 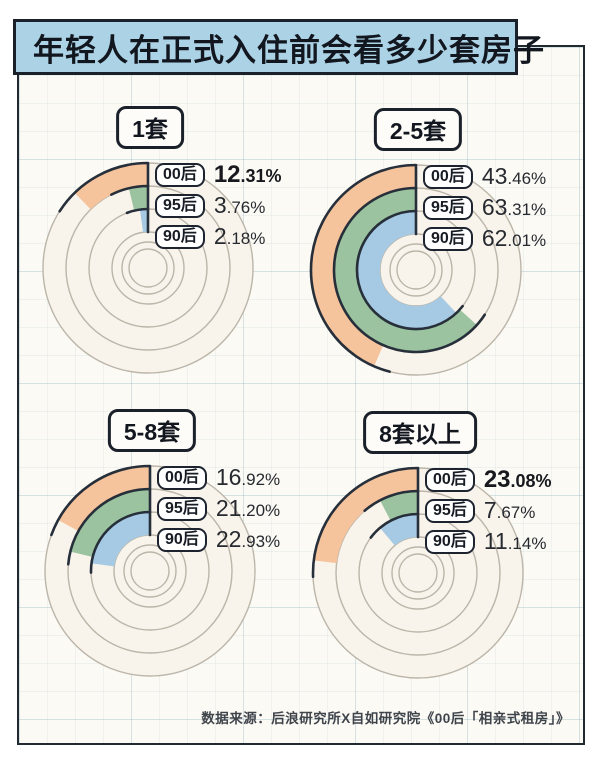 I want to click on percentage-integer-part: 21, so click(x=228, y=508).